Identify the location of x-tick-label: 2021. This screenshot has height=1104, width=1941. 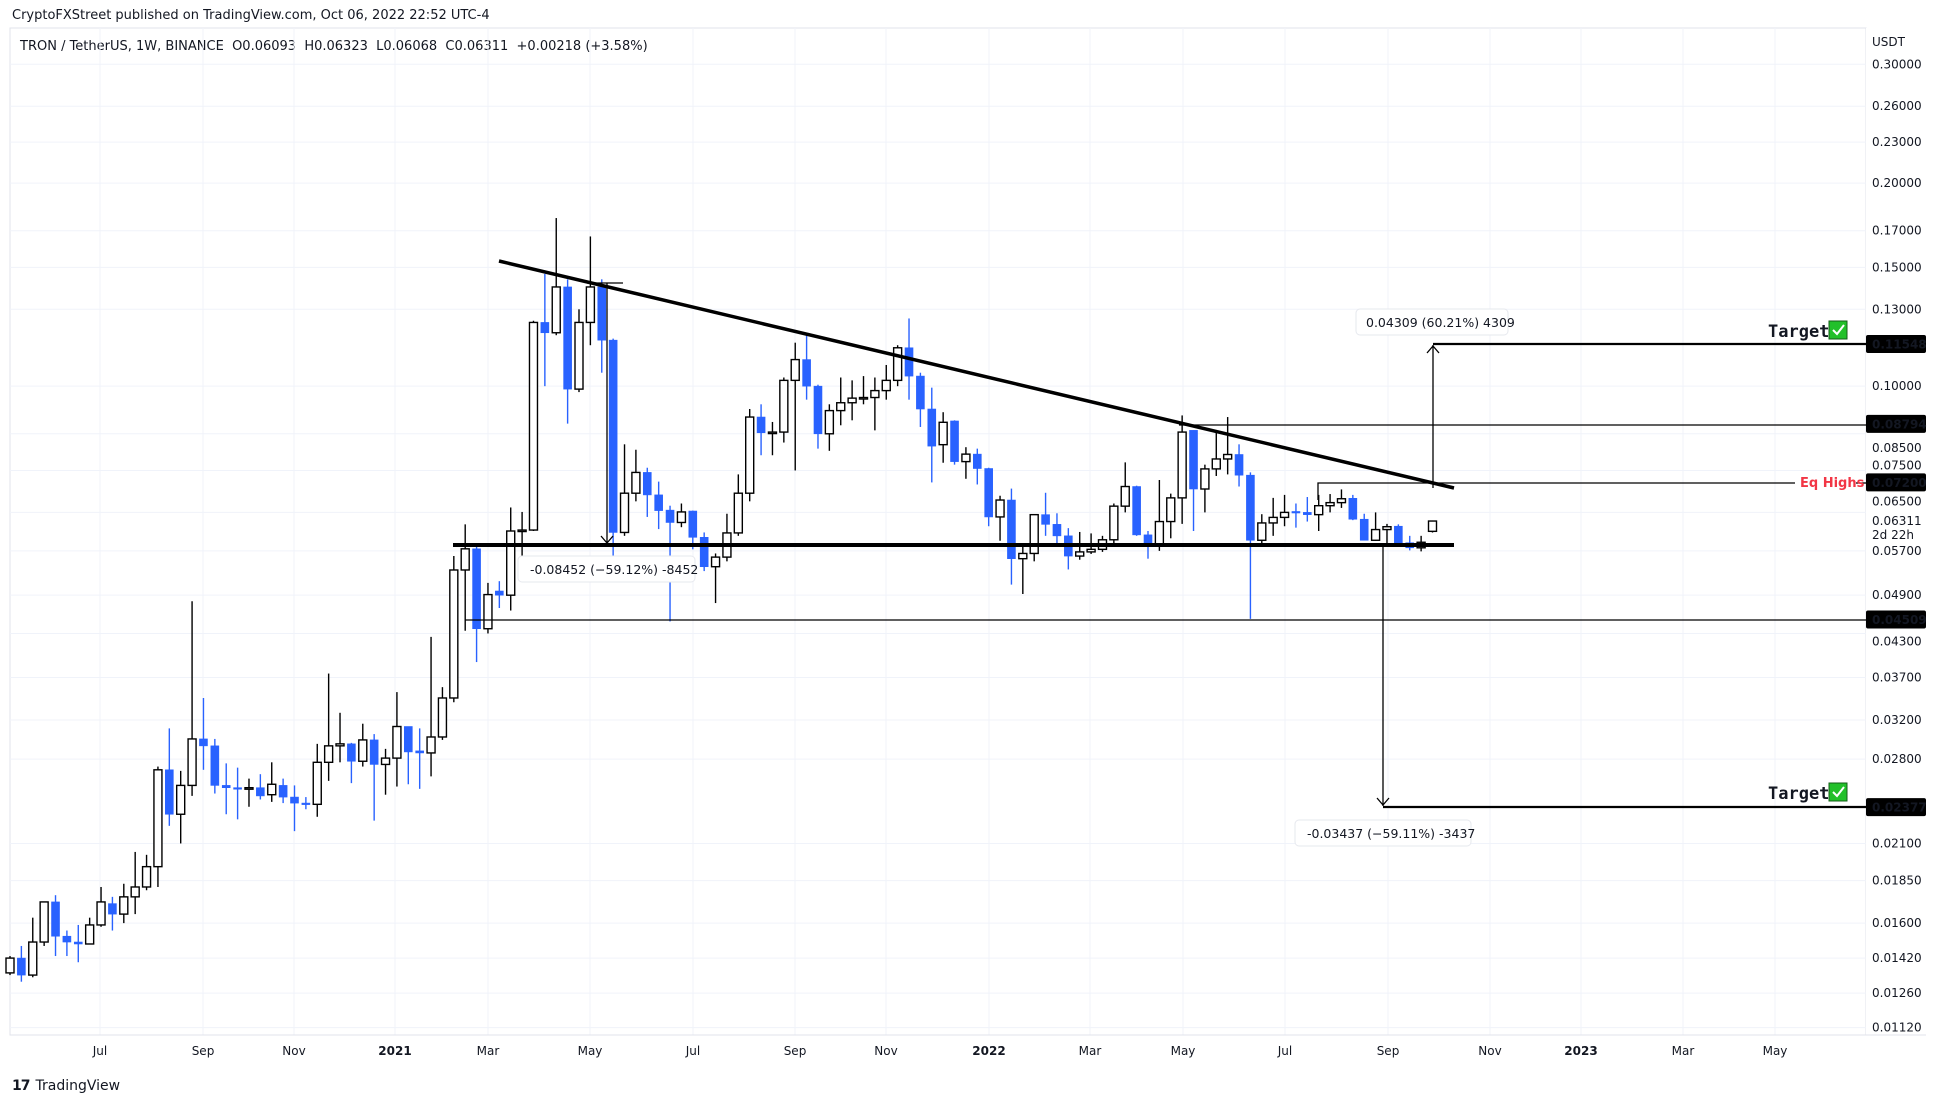
(394, 1051).